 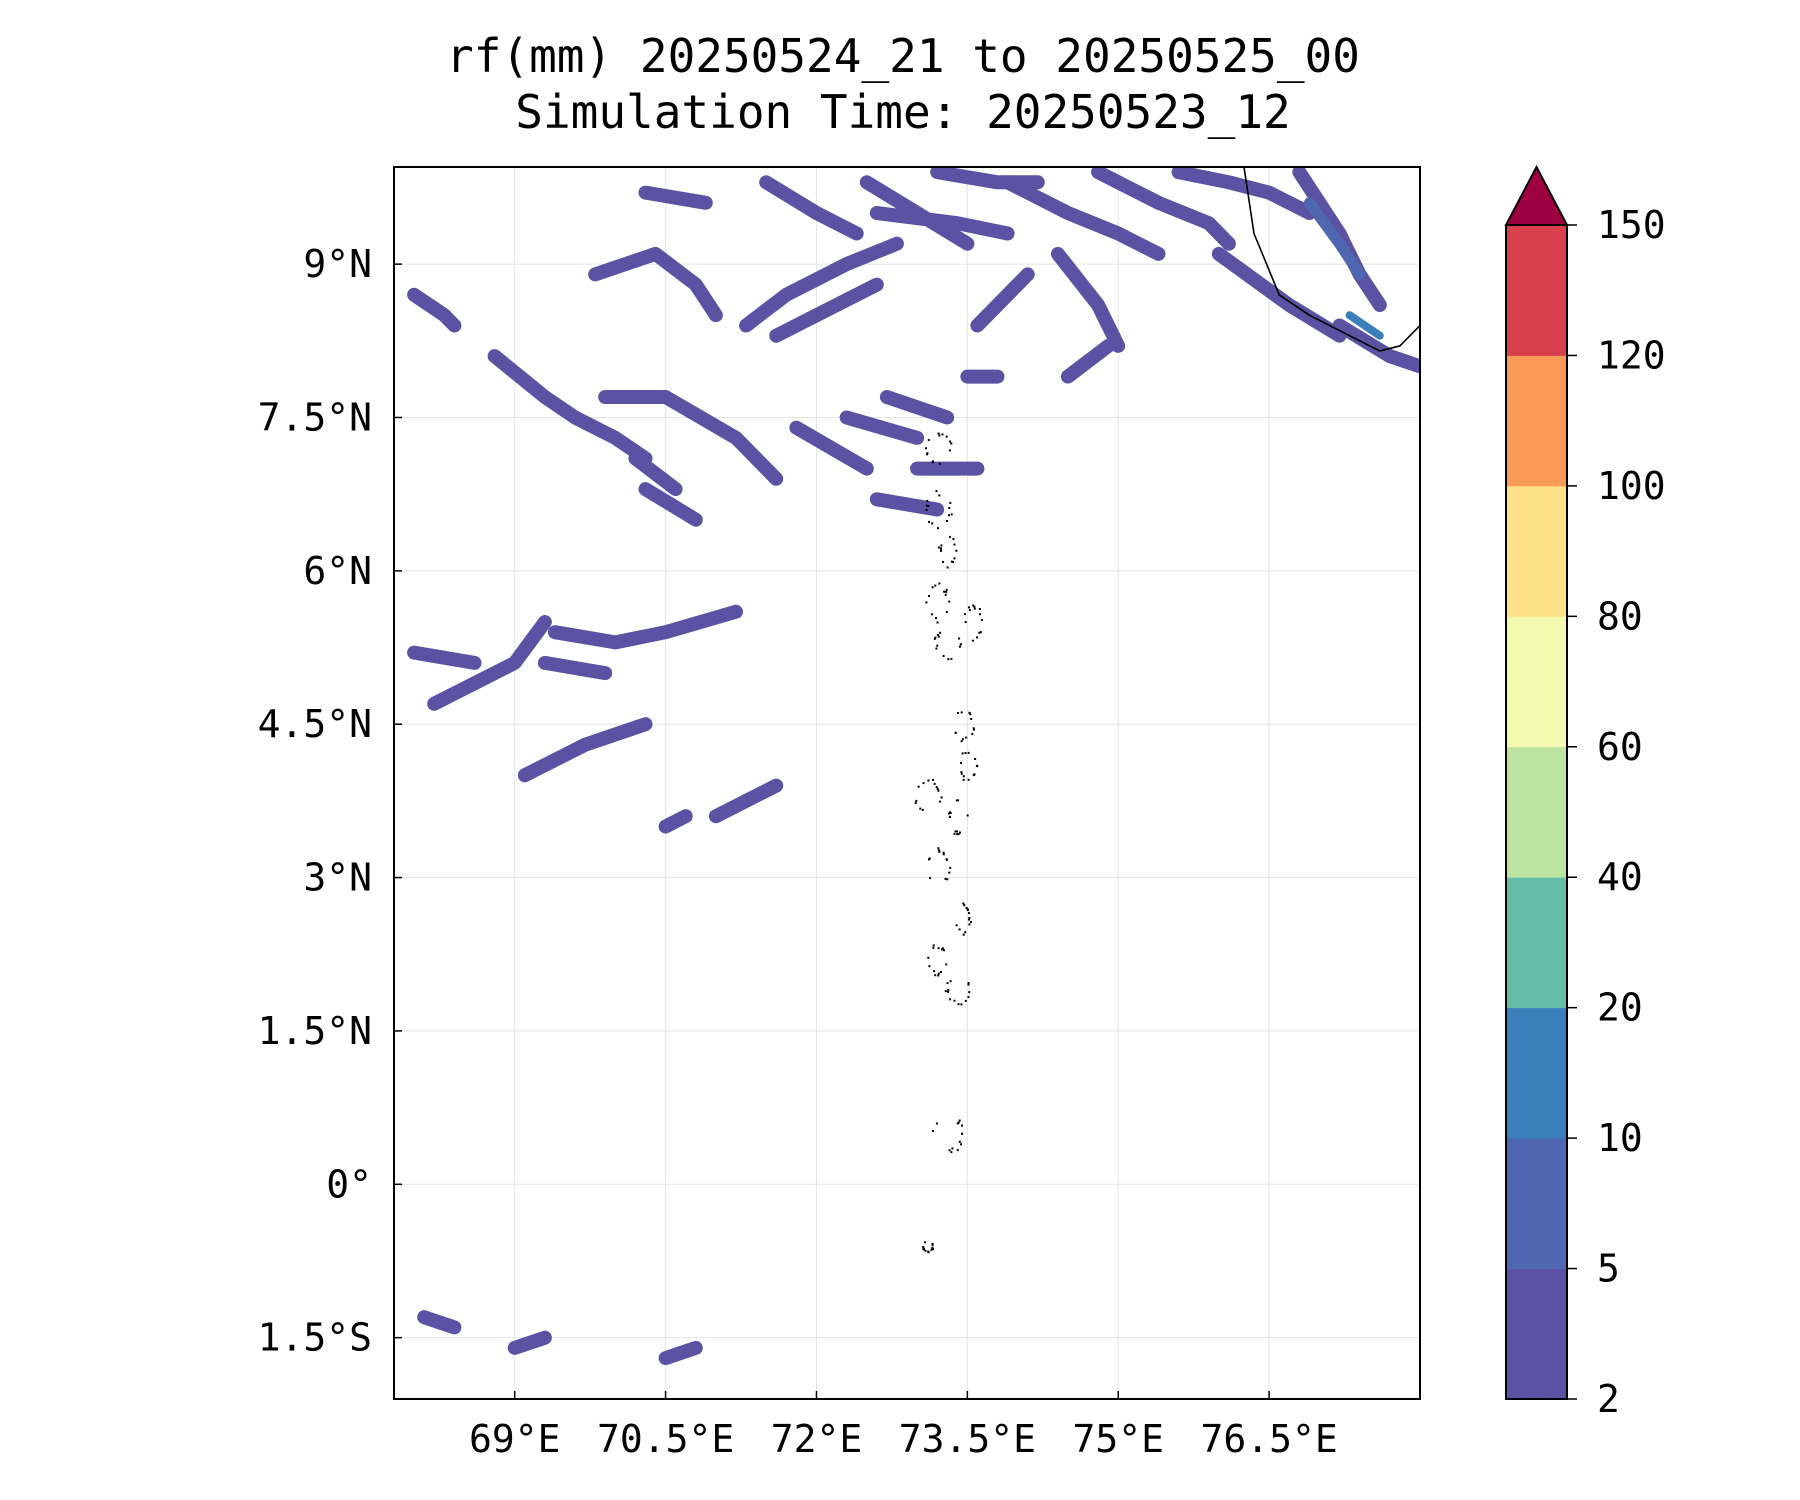 What do you see at coordinates (1620, 877) in the screenshot?
I see `colorbar-tick-label: 40` at bounding box center [1620, 877].